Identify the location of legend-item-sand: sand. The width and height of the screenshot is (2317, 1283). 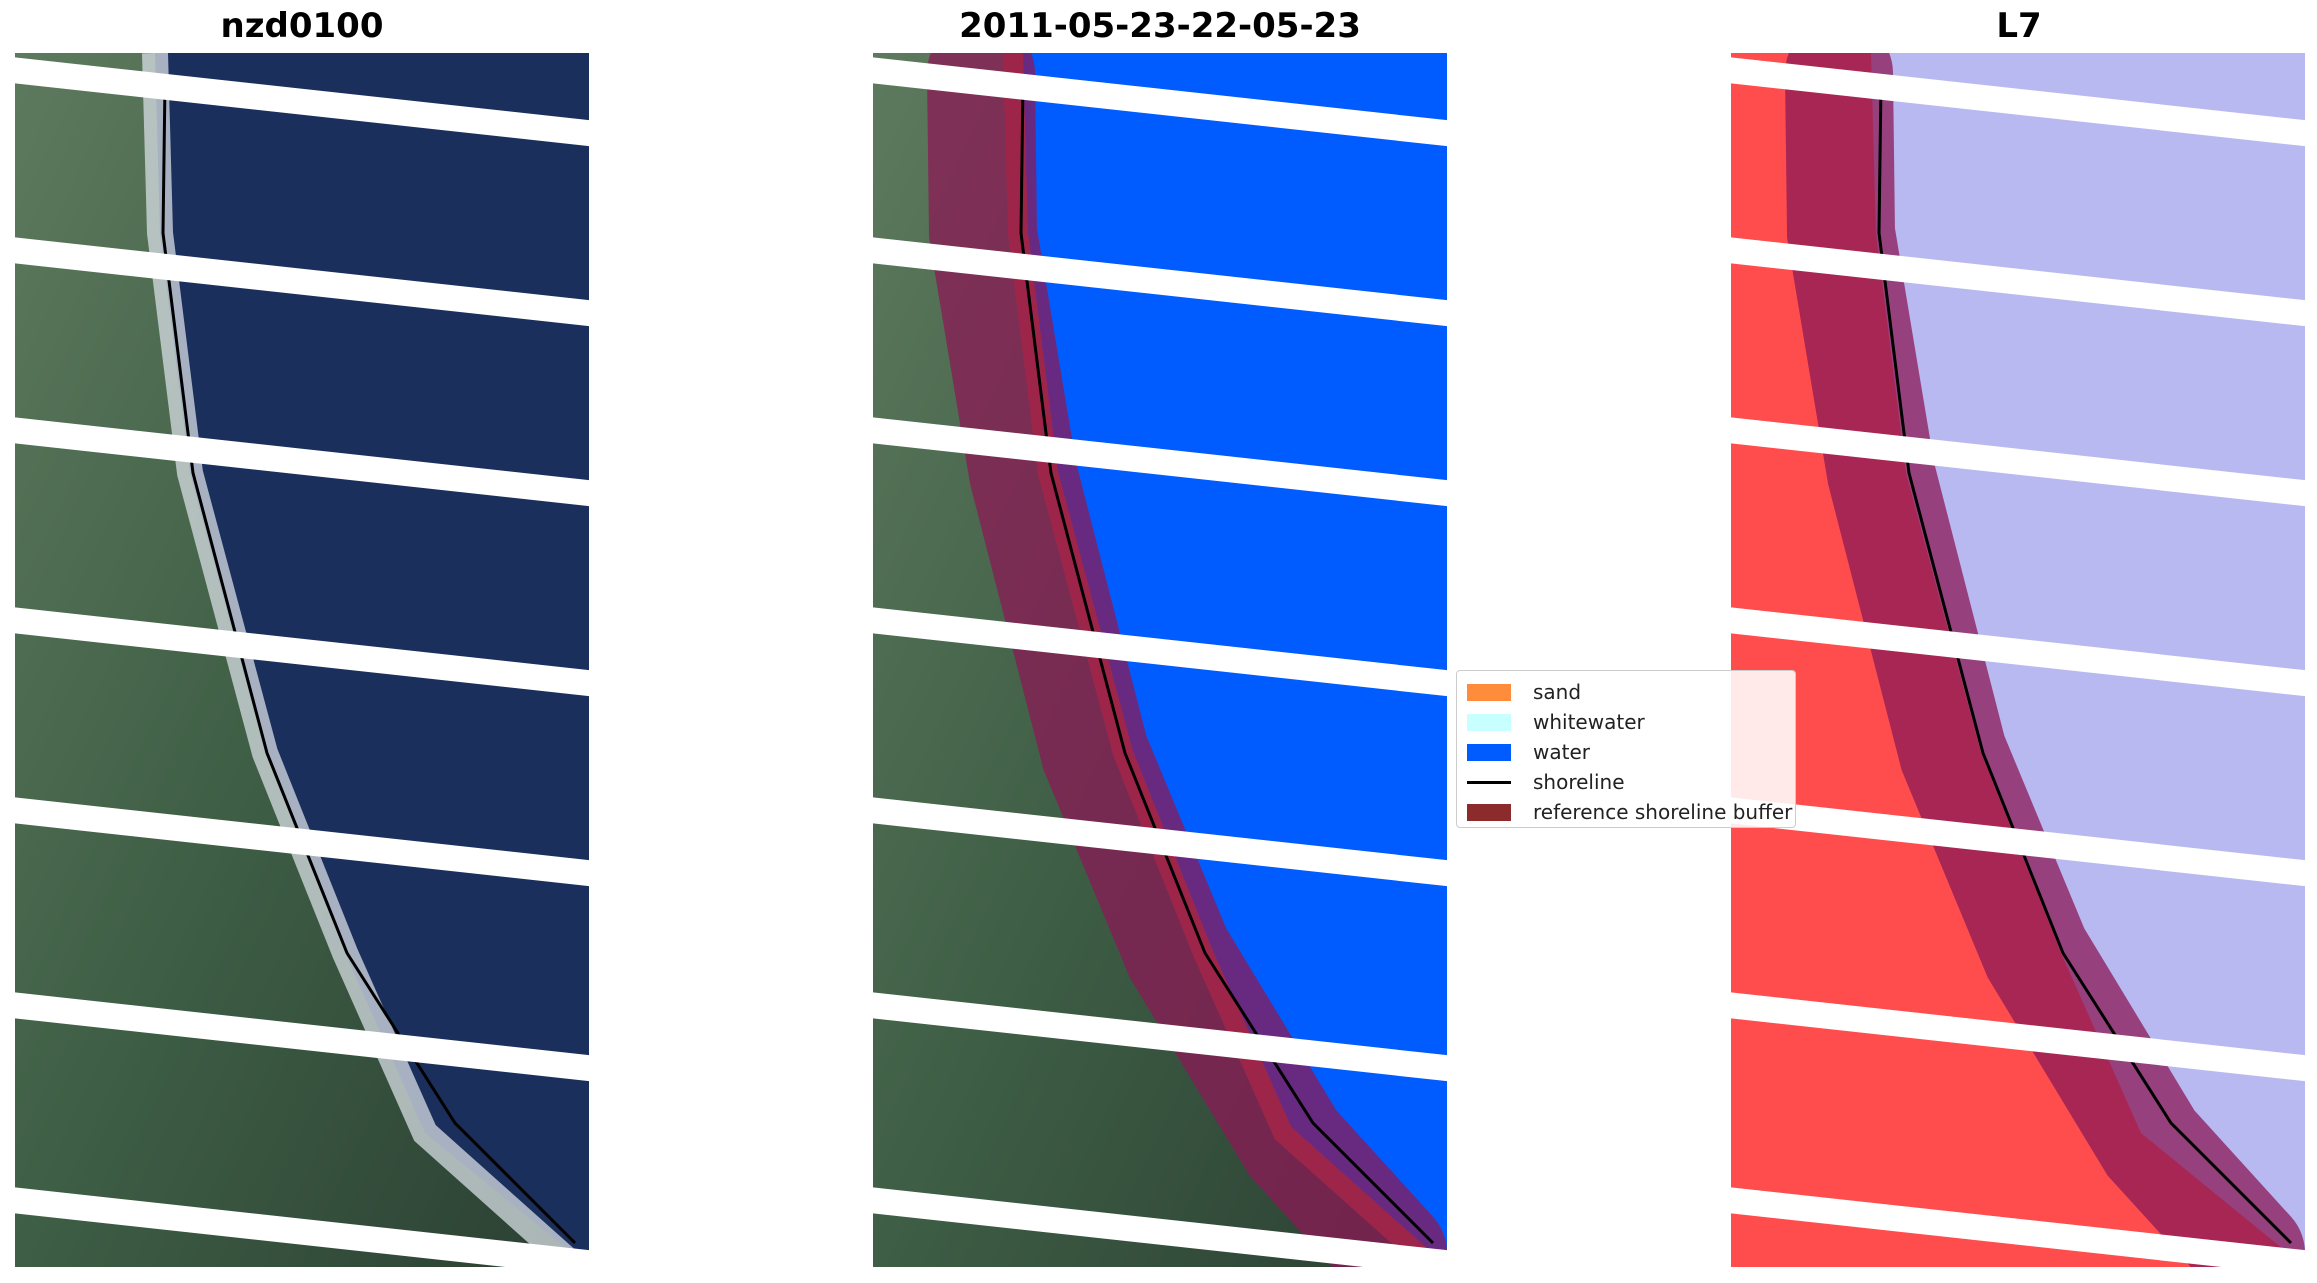
(1626, 692).